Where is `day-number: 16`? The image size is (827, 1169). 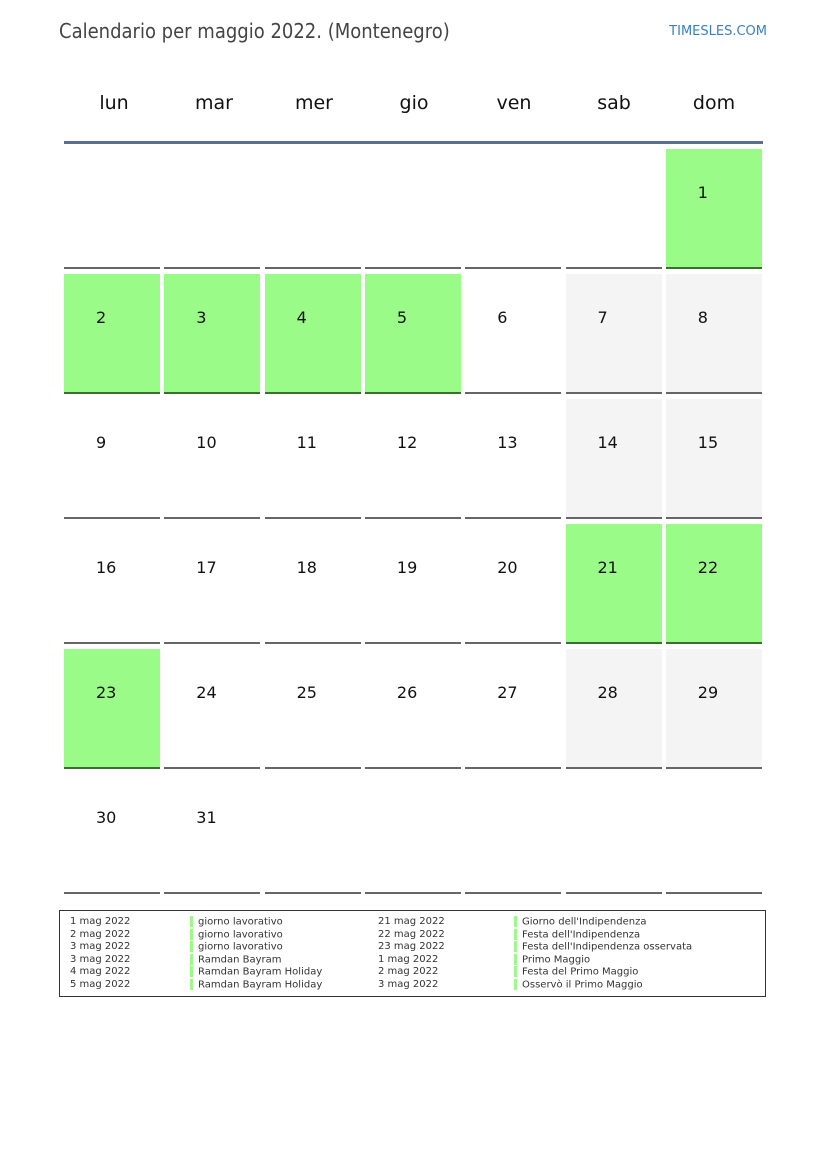 day-number: 16 is located at coordinates (106, 567).